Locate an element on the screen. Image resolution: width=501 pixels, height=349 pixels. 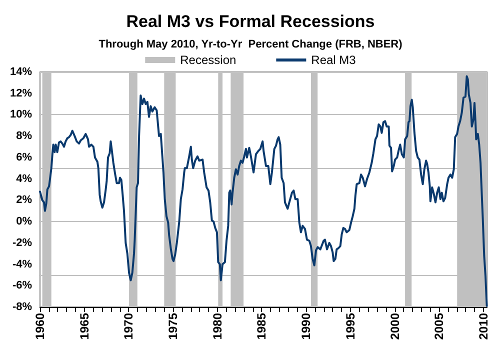
y-tick-label: -8% is located at coordinates (22, 307).